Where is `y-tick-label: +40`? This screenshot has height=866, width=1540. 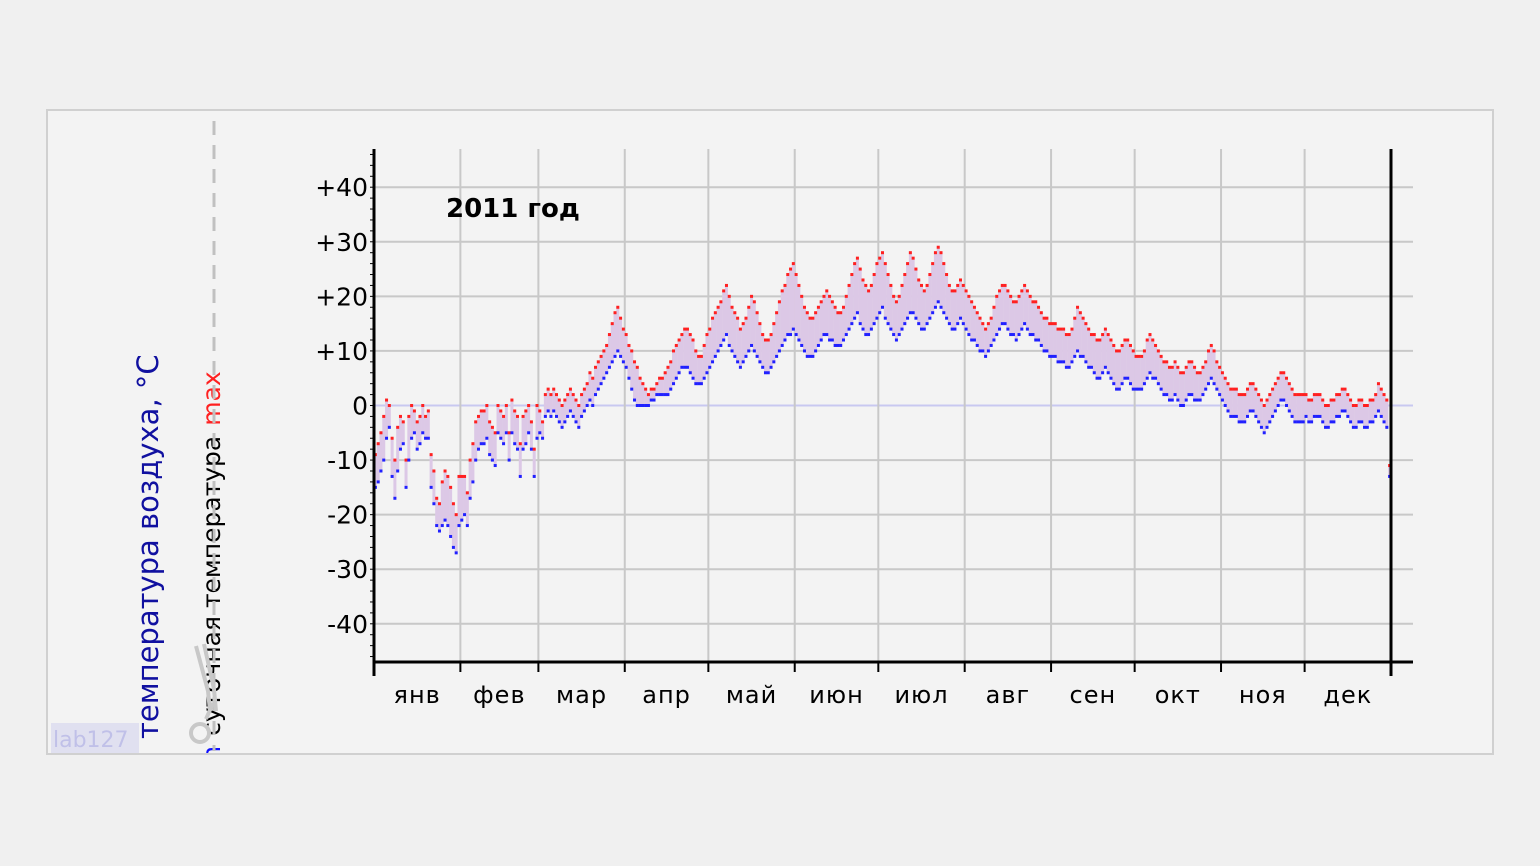
y-tick-label: +40 is located at coordinates (341, 187).